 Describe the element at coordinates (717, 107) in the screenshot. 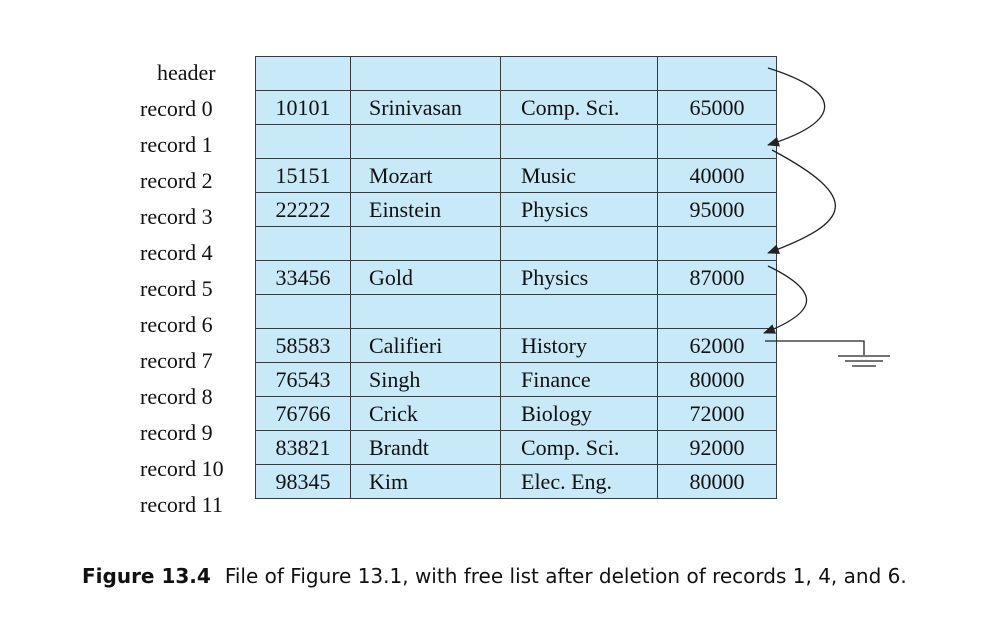

I see `cell-salary: 65000` at that location.